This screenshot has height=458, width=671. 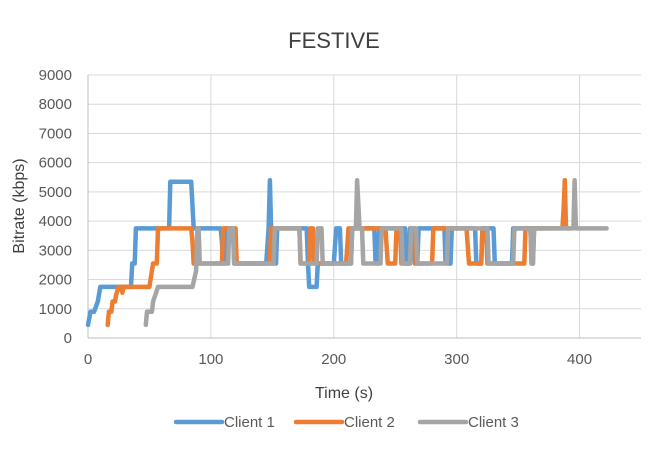 What do you see at coordinates (55, 221) in the screenshot?
I see `y-tick-label: 4000` at bounding box center [55, 221].